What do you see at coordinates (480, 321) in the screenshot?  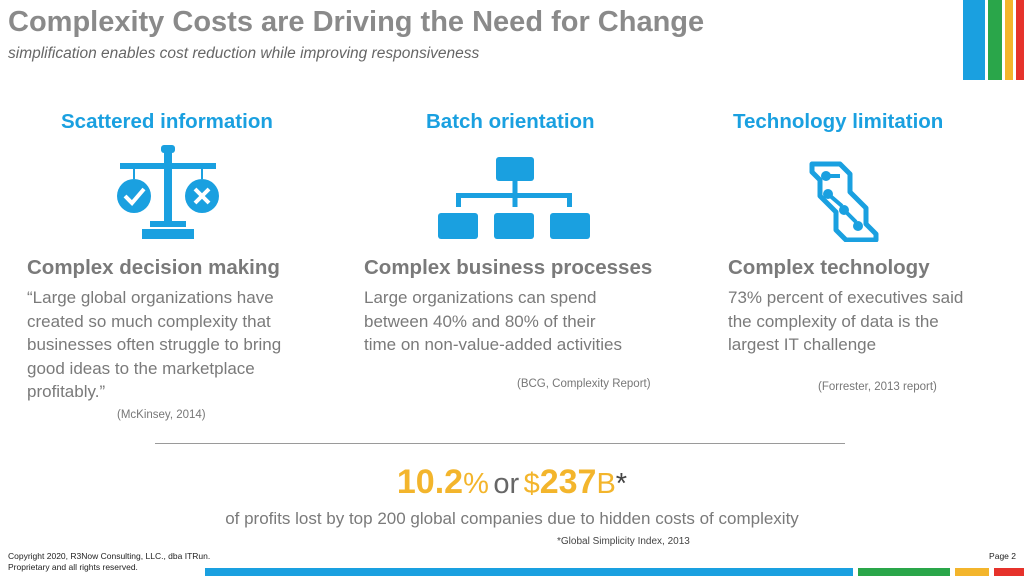 I see `text-line: between 40% and 80% of their` at bounding box center [480, 321].